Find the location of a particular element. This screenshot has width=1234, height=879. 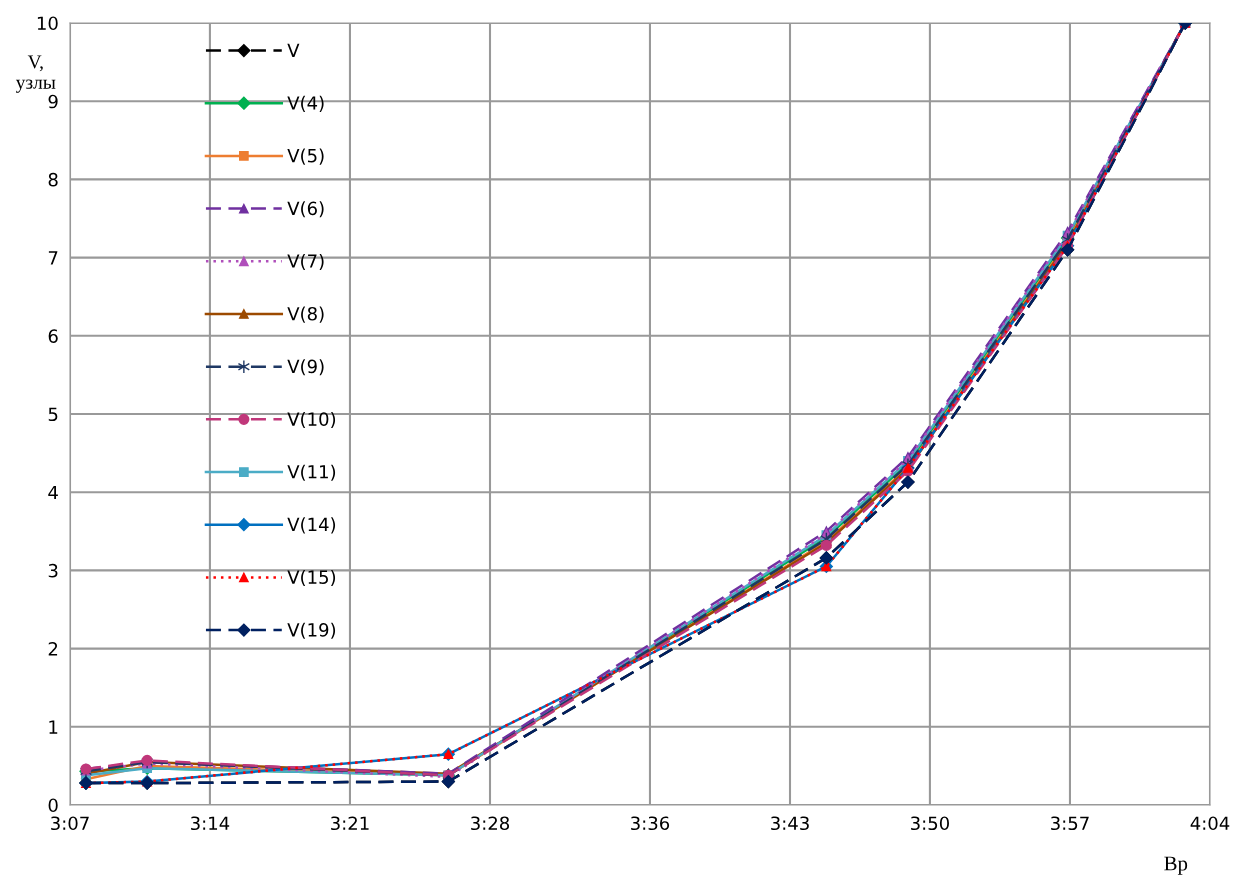

x-tick-label: 3:28 is located at coordinates (490, 823).